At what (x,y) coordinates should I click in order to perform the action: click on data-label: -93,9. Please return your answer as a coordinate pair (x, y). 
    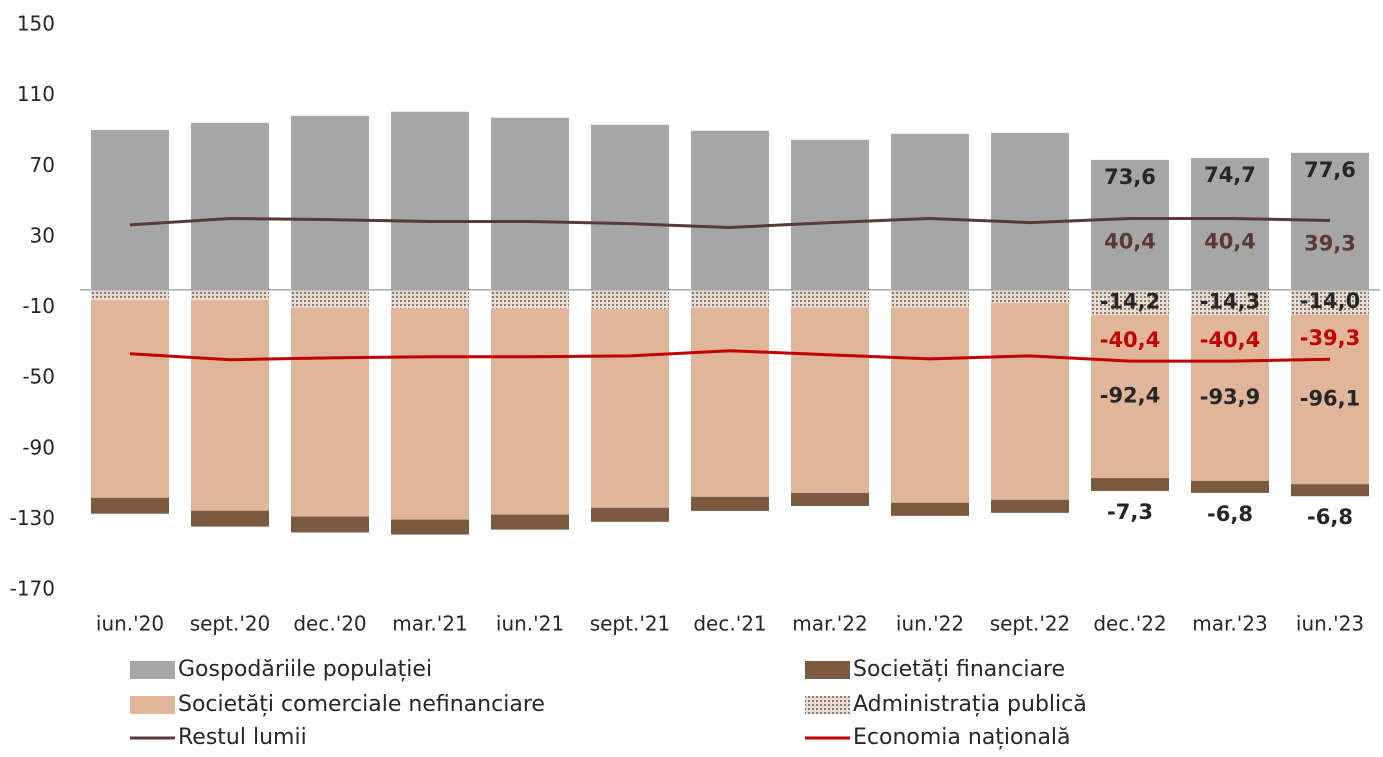
    Looking at the image, I should click on (1230, 397).